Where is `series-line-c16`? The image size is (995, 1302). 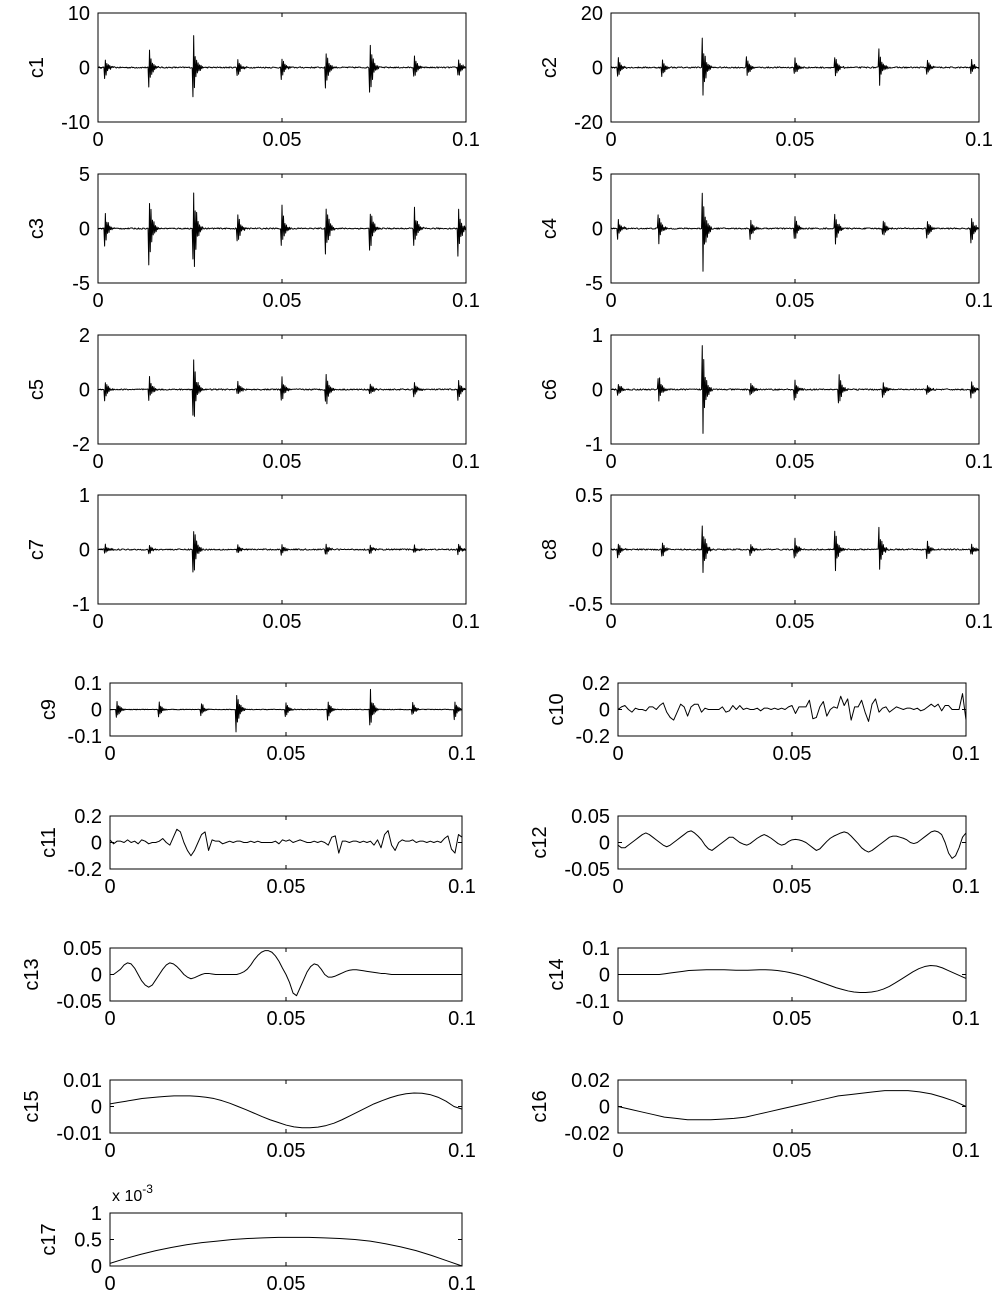
series-line-c16 is located at coordinates (792, 1105).